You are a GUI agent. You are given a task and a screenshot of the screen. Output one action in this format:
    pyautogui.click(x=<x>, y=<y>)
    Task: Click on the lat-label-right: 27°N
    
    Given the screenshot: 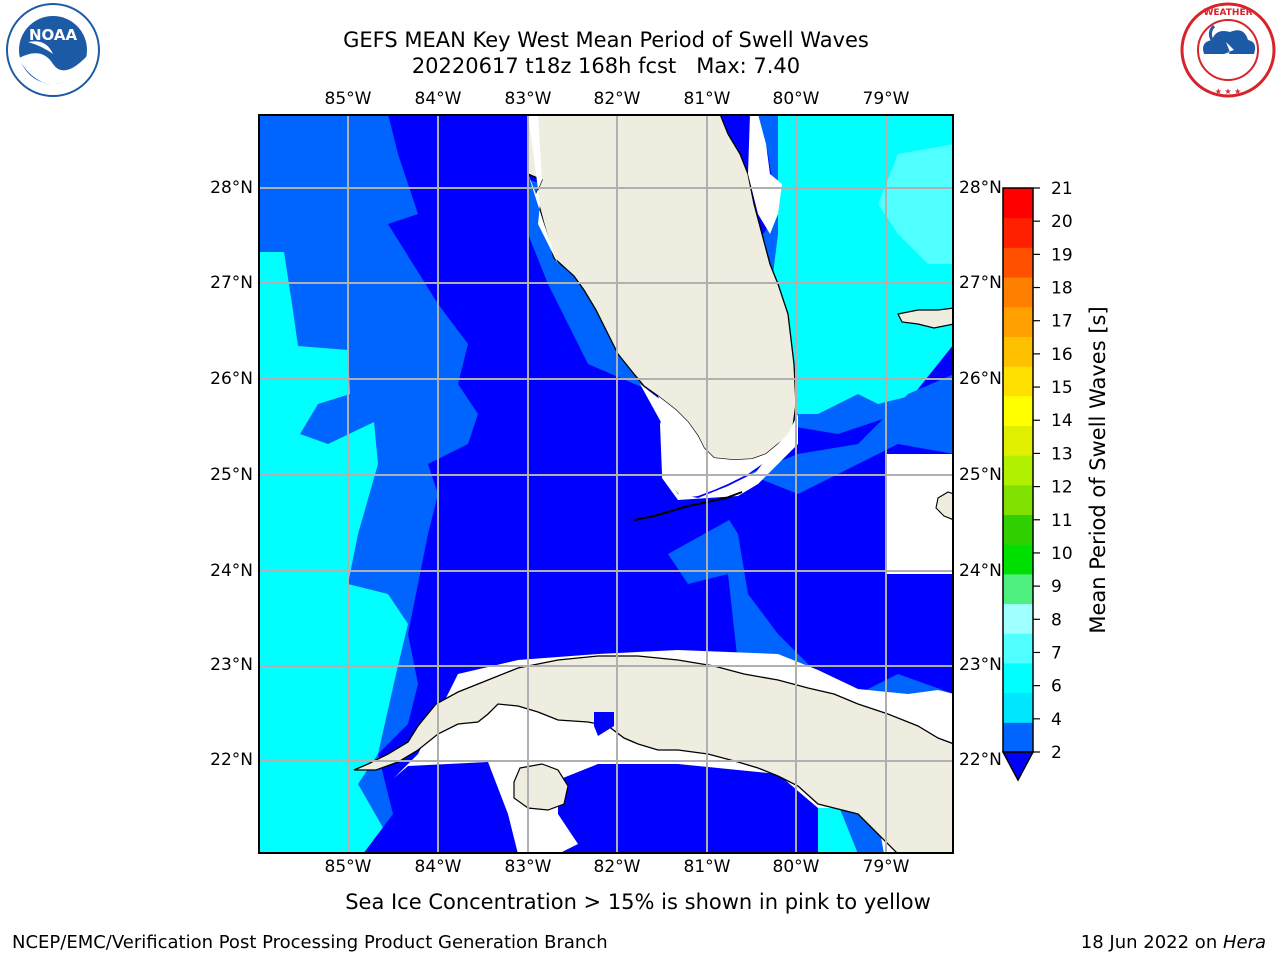 What is the action you would take?
    pyautogui.click(x=980, y=283)
    